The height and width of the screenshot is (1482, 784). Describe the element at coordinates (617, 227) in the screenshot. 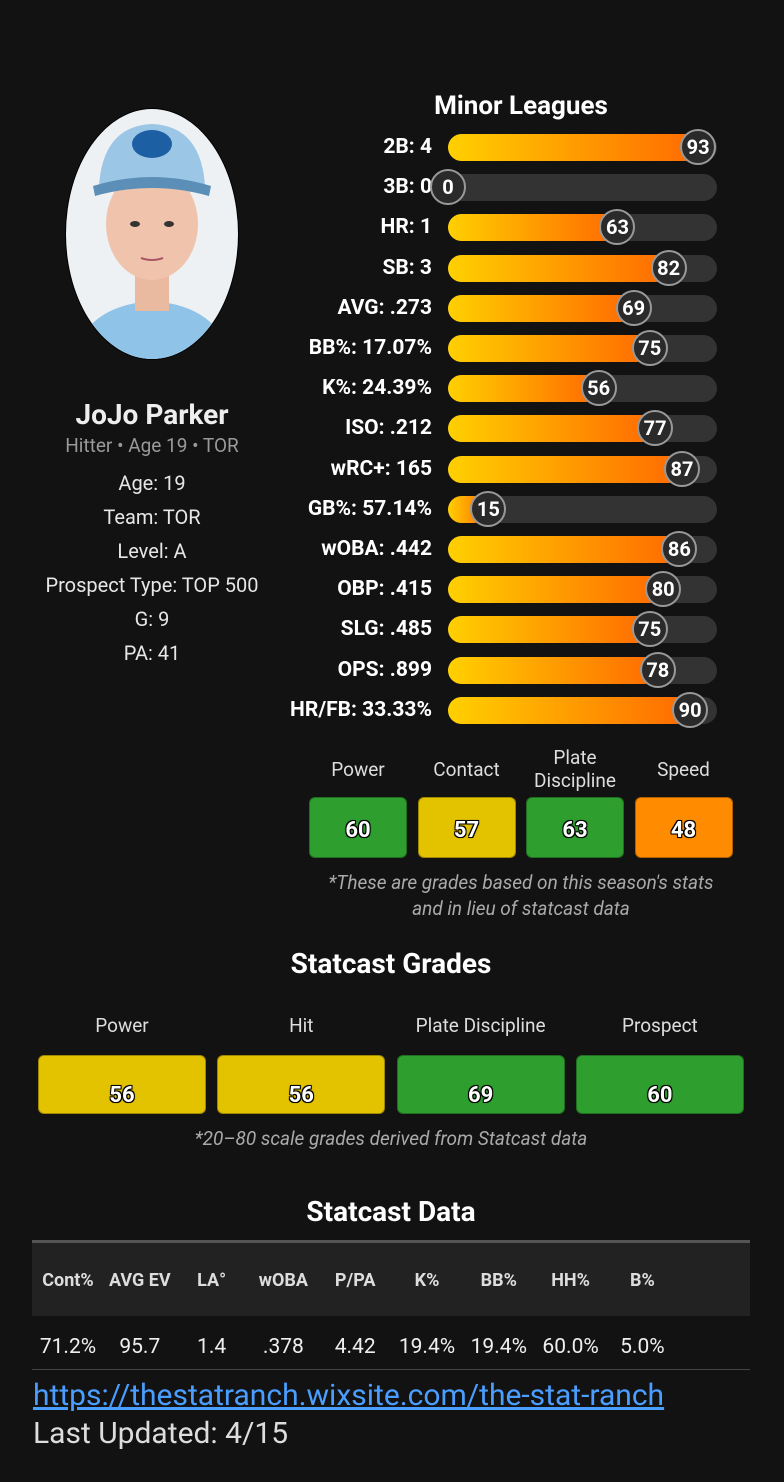

I see `percentile-badge: 63` at that location.